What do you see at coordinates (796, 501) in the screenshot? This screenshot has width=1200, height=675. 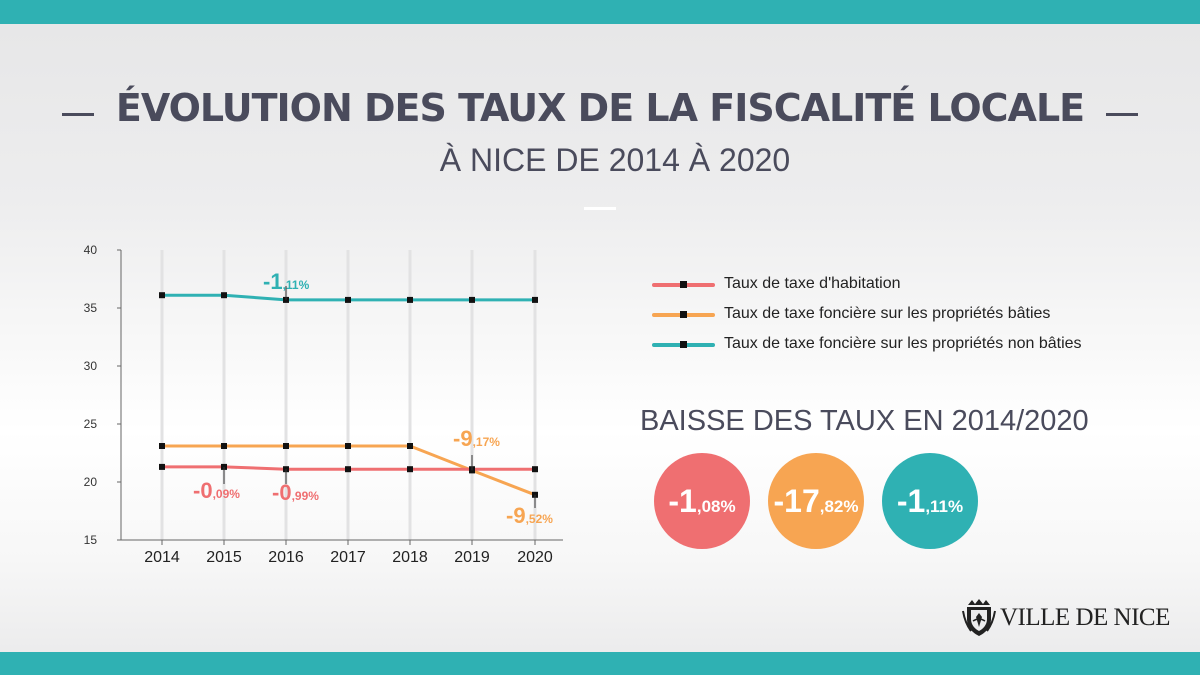 I see `summary-value-main: -17` at bounding box center [796, 501].